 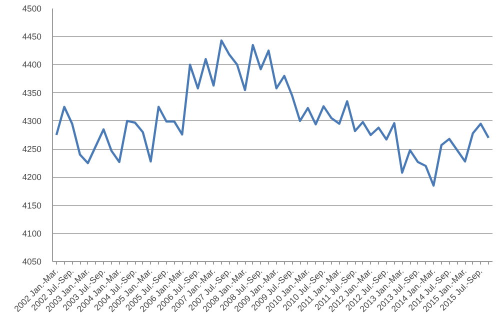 I want to click on y-tick-label: 4250, so click(x=32, y=149).